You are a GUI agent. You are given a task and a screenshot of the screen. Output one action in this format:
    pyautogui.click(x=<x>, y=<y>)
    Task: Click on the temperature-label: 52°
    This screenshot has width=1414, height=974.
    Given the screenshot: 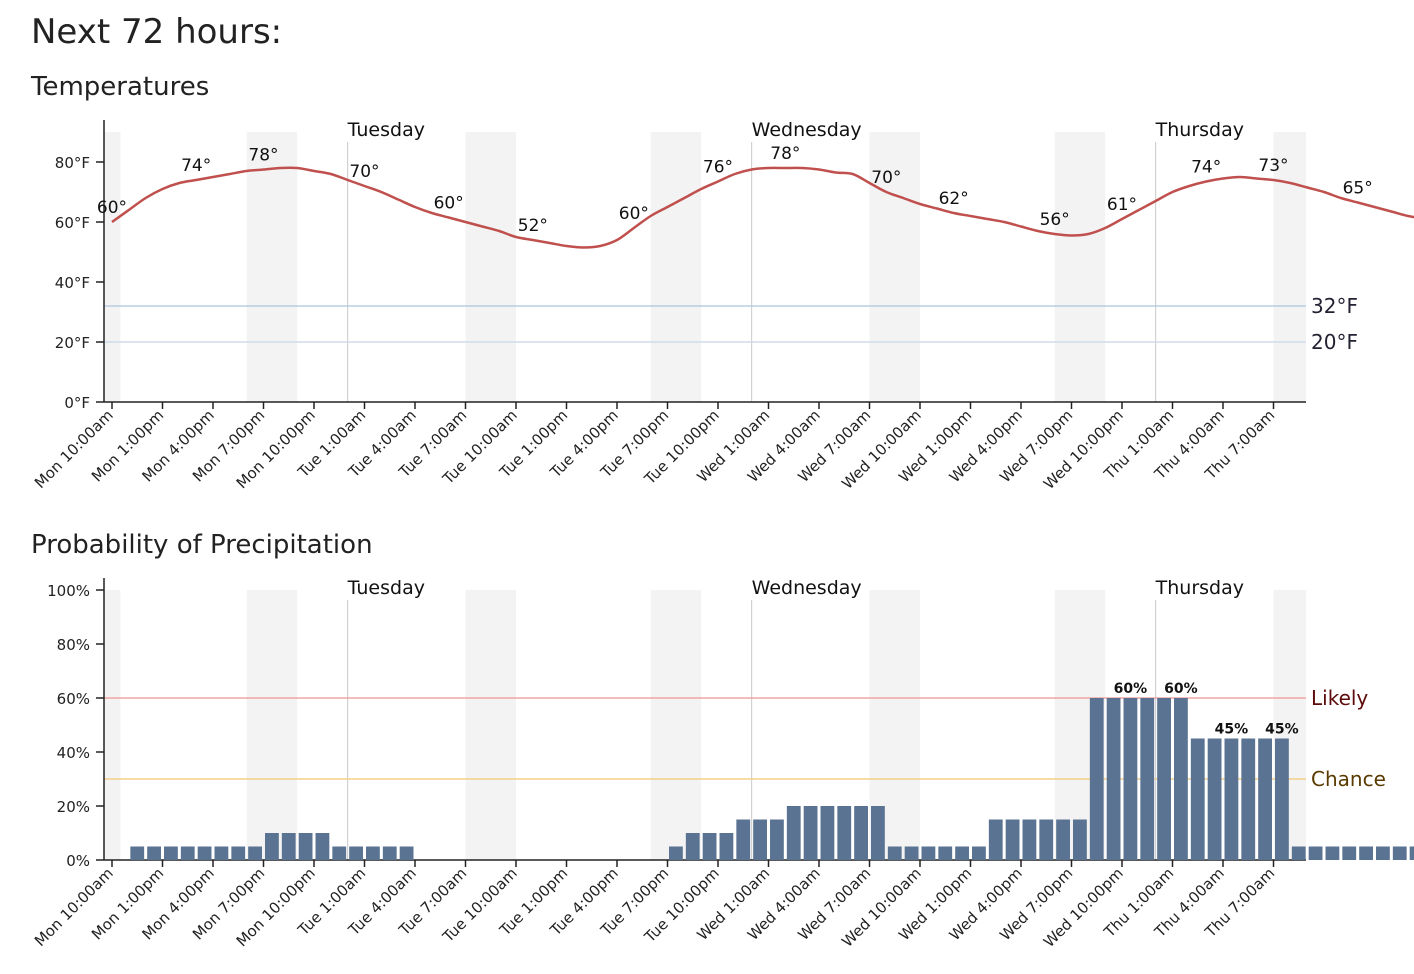 What is the action you would take?
    pyautogui.click(x=533, y=226)
    